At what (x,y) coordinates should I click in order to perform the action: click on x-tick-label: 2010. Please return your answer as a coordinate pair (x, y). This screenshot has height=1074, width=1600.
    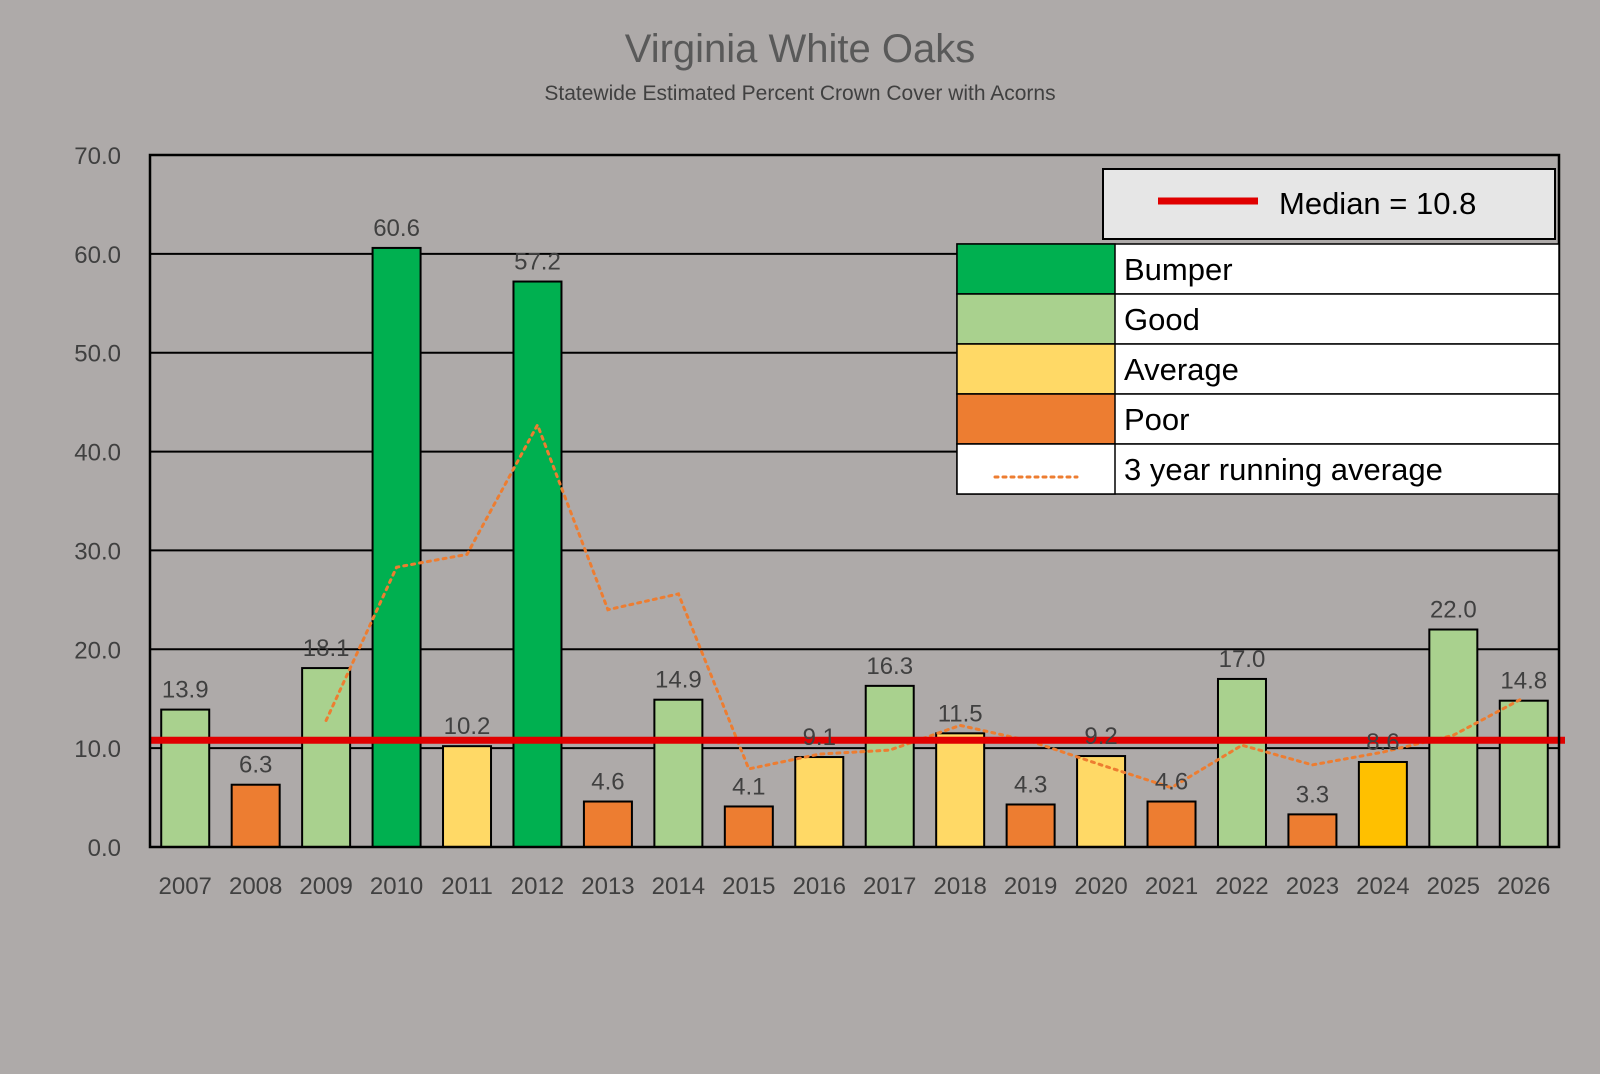
    Looking at the image, I should click on (396, 886).